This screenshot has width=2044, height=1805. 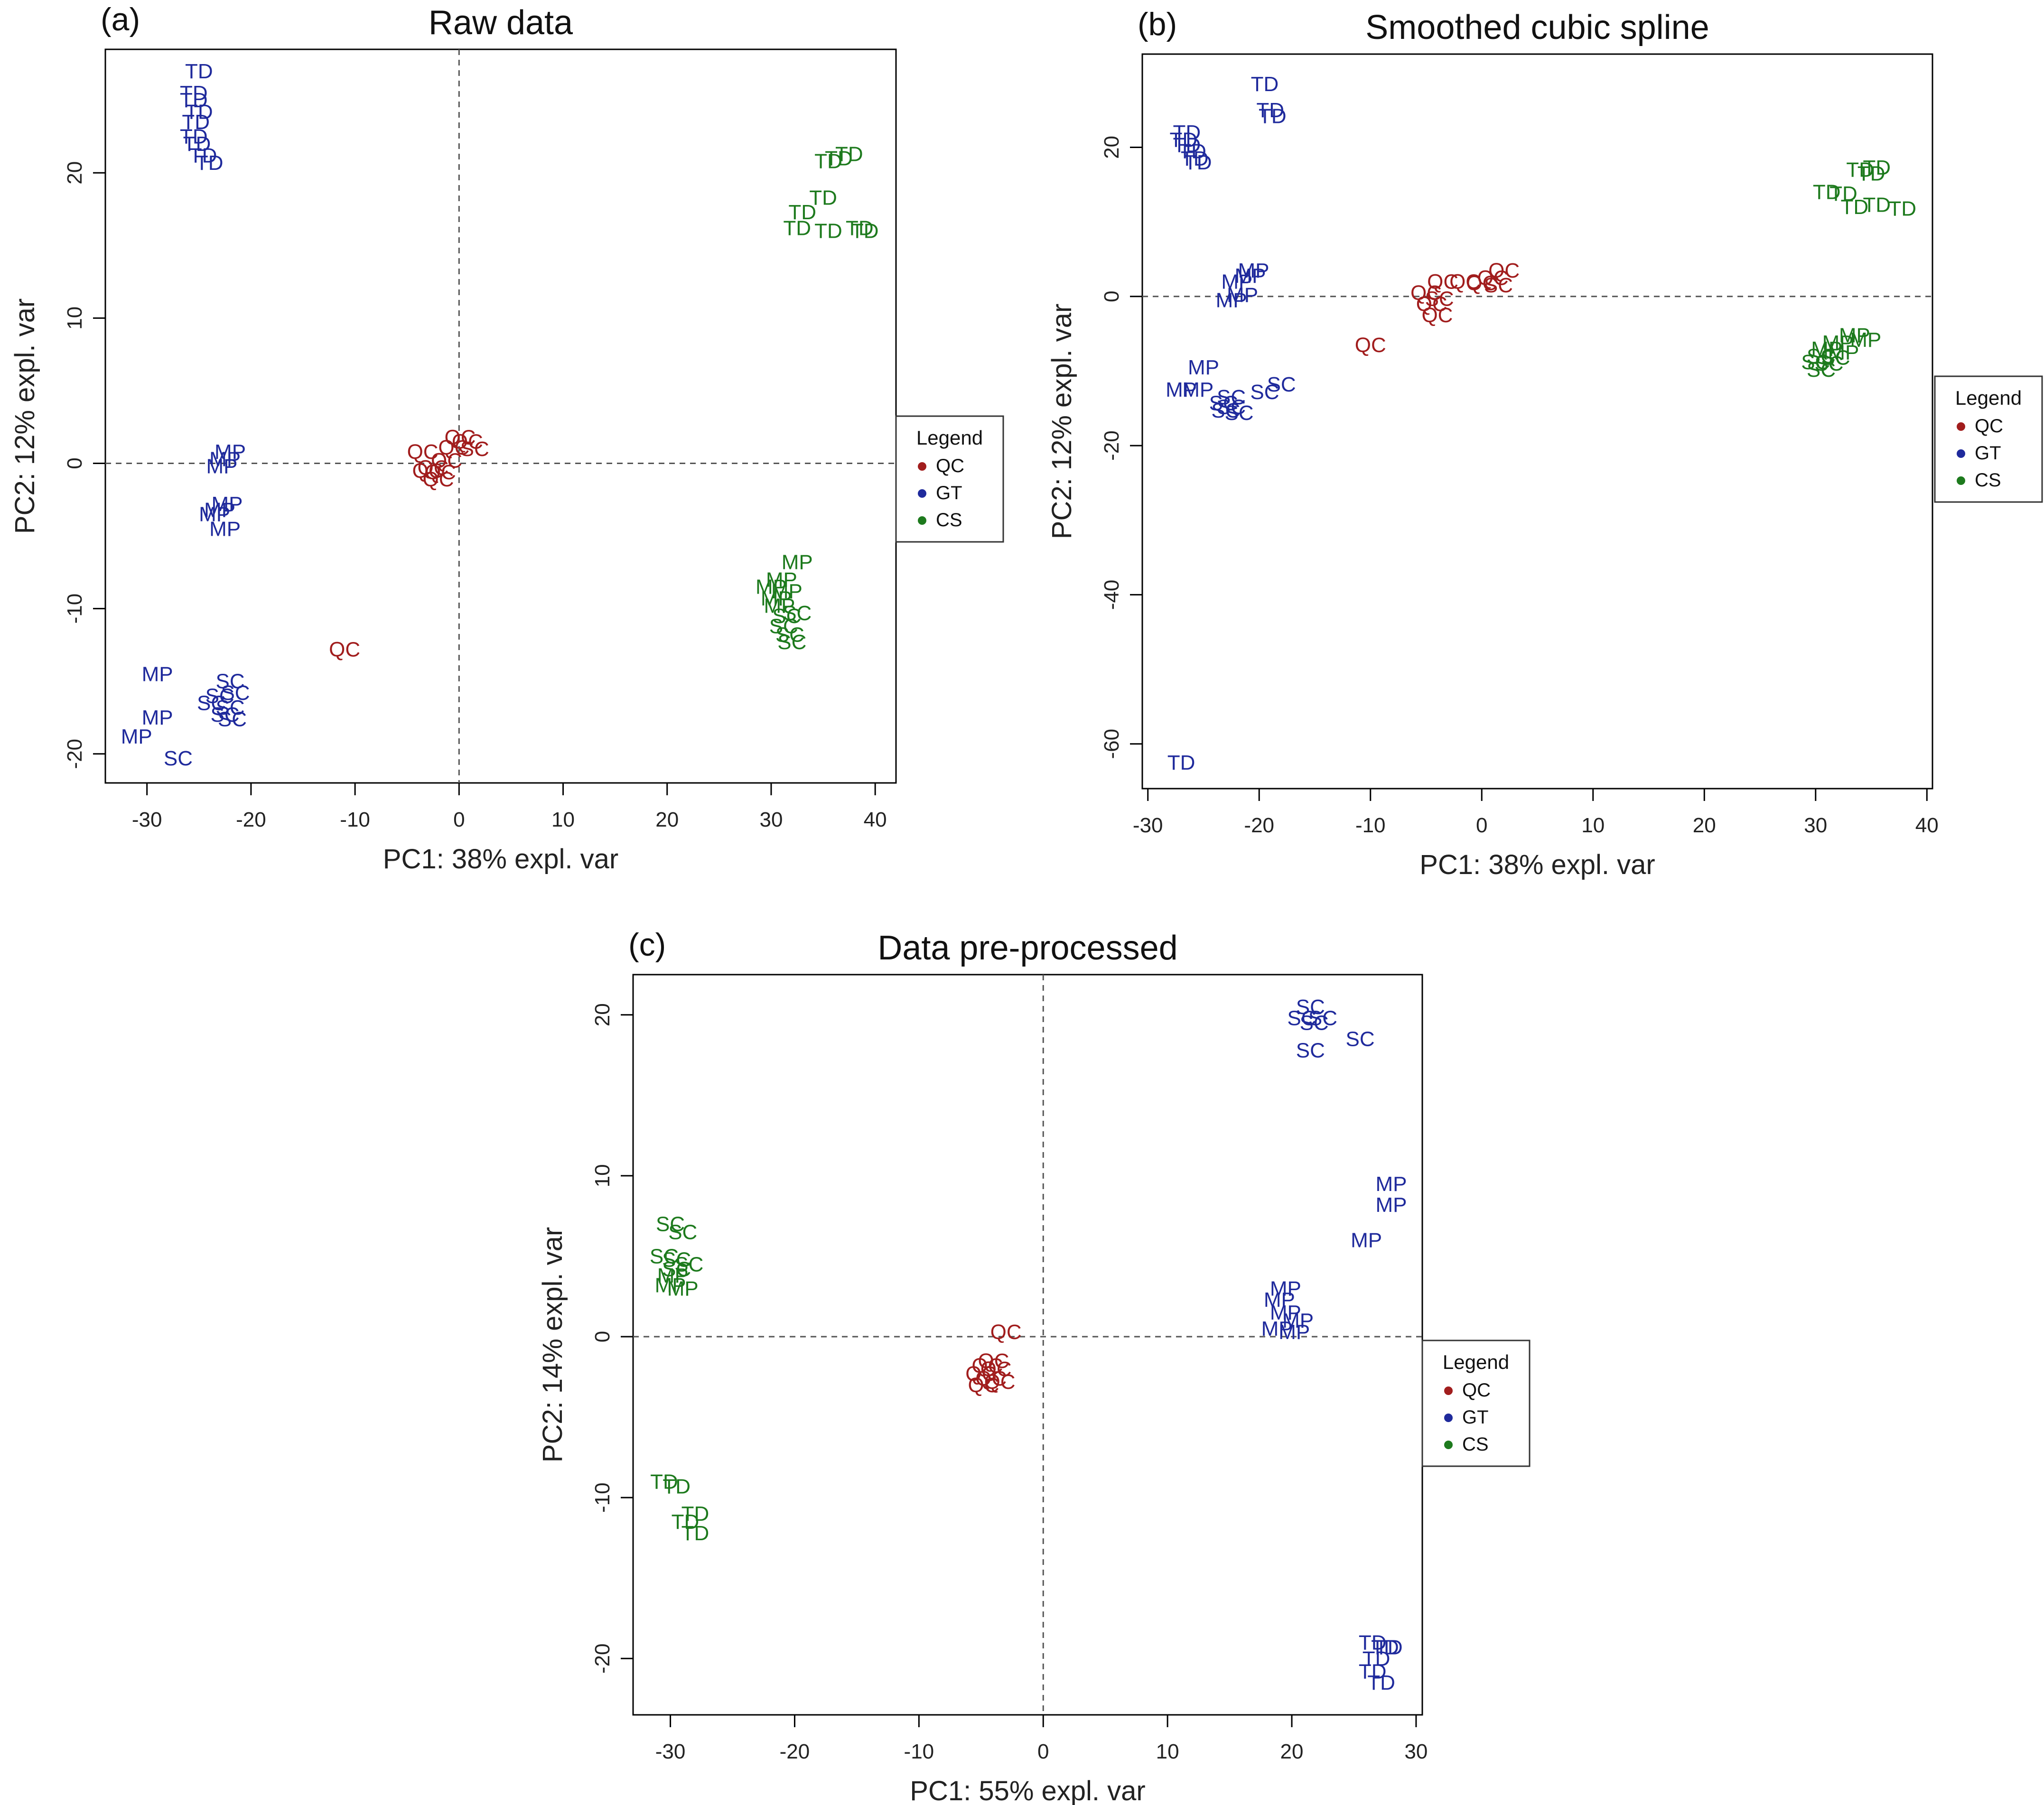 What do you see at coordinates (603, 1659) in the screenshot?
I see `y-tick-label: -20` at bounding box center [603, 1659].